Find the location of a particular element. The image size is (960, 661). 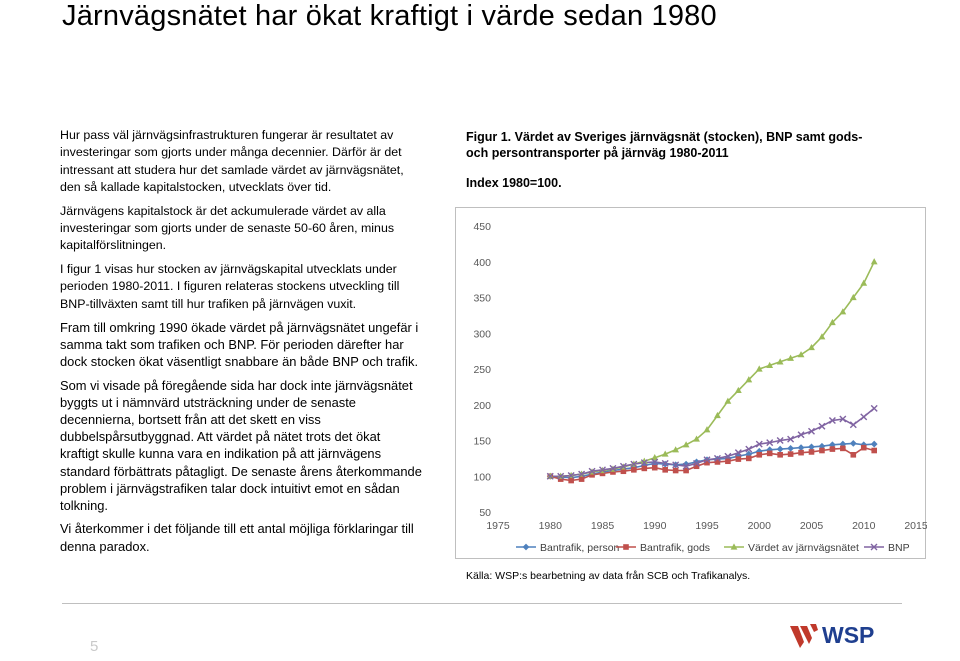

footer-divider is located at coordinates (482, 603).